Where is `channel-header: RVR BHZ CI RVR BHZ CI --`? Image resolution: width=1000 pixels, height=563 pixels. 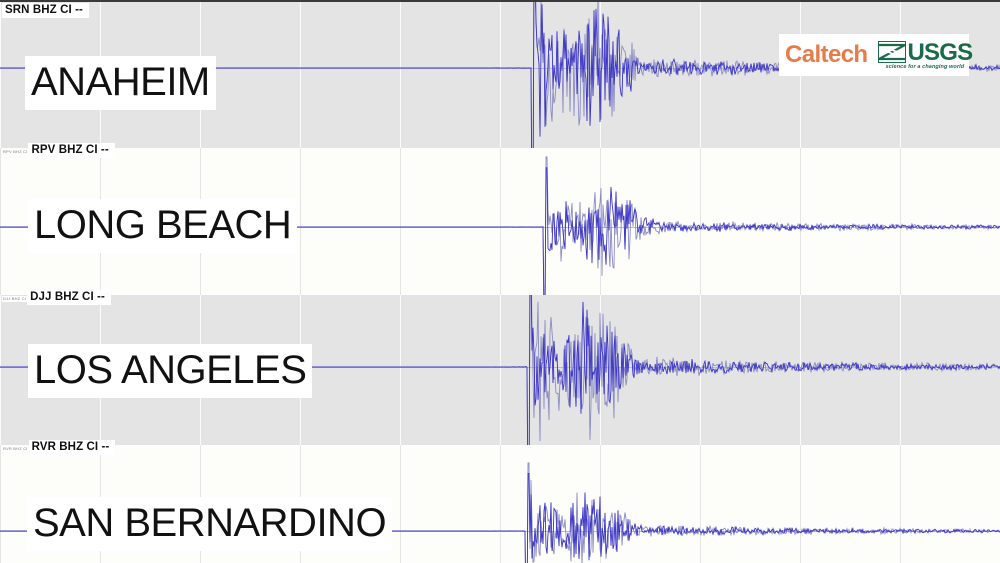 channel-header: RVR BHZ CI RVR BHZ CI -- is located at coordinates (59, 446).